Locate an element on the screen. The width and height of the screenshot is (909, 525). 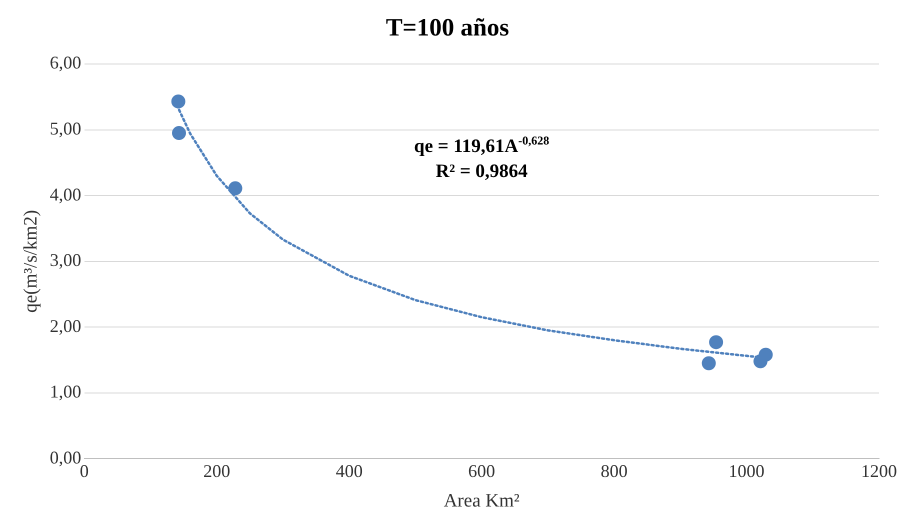
y-tick-label: 1,00 is located at coordinates (66, 392).